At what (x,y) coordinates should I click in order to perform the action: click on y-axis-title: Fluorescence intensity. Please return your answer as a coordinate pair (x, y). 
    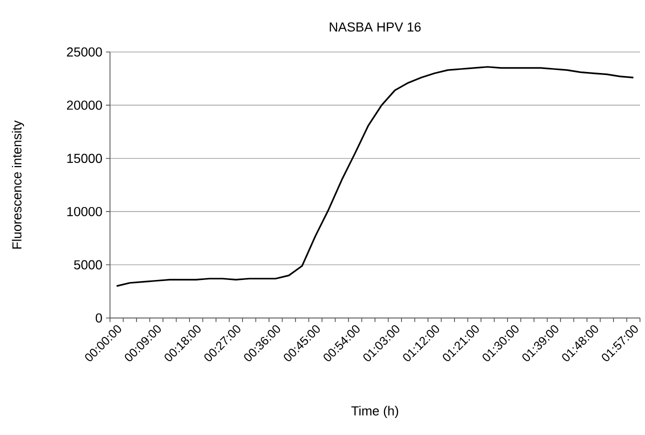
    Looking at the image, I should click on (18, 184).